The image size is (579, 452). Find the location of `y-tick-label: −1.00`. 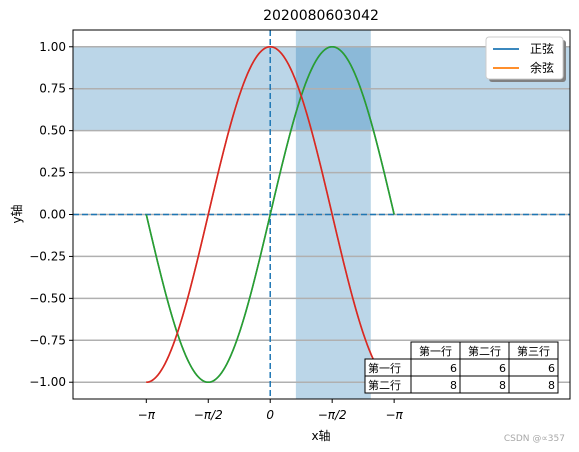

y-tick-label: −1.00 is located at coordinates (47, 382).